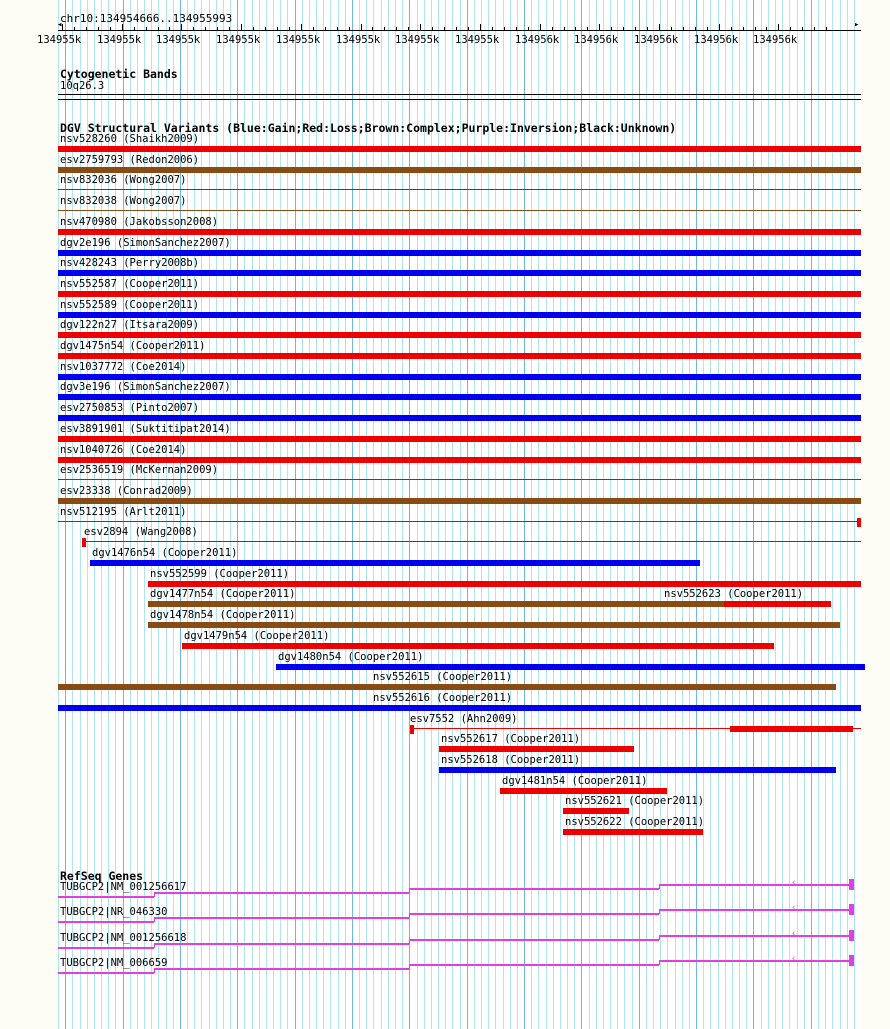 This screenshot has width=890, height=1029. What do you see at coordinates (298, 40) in the screenshot?
I see `ruler-tick-label: 134955k` at bounding box center [298, 40].